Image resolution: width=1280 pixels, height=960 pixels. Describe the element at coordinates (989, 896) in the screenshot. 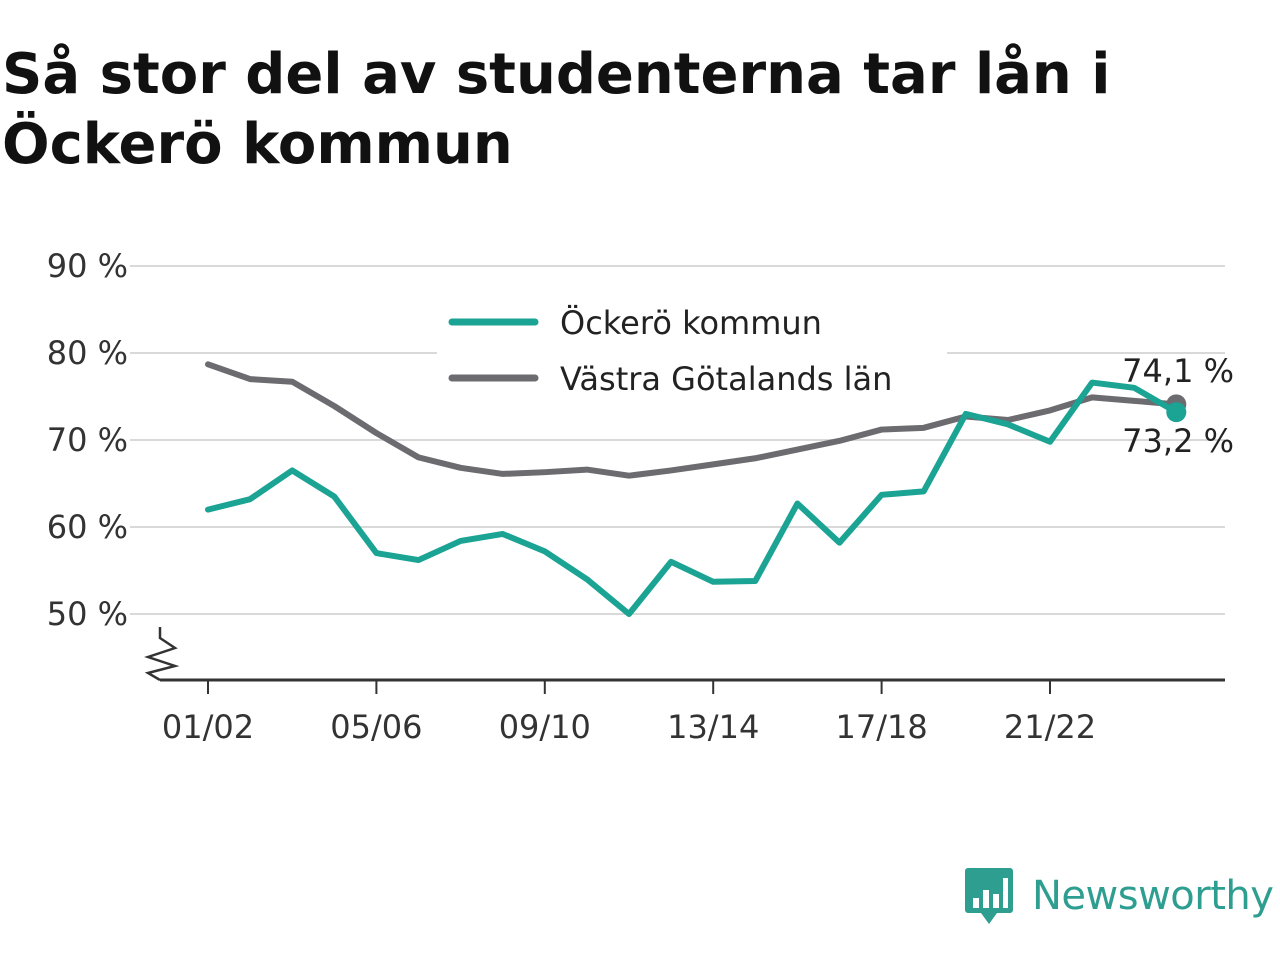

I see `newsworthy-logo-icon` at that location.